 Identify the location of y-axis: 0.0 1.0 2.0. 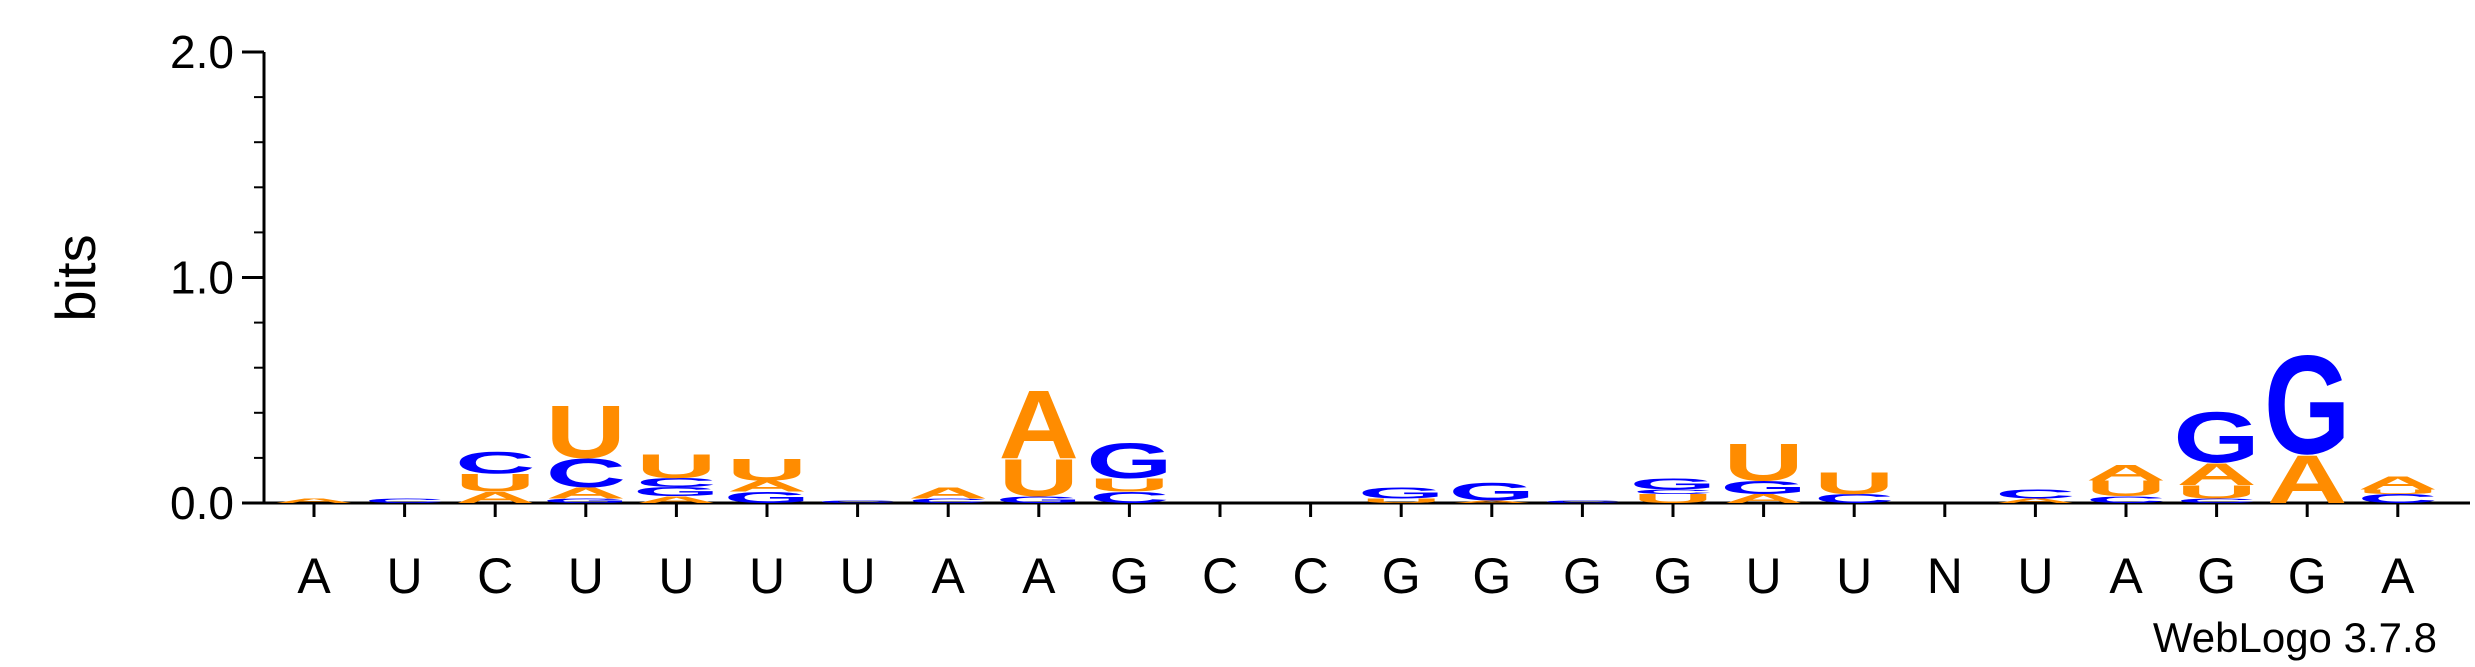
(218, 277).